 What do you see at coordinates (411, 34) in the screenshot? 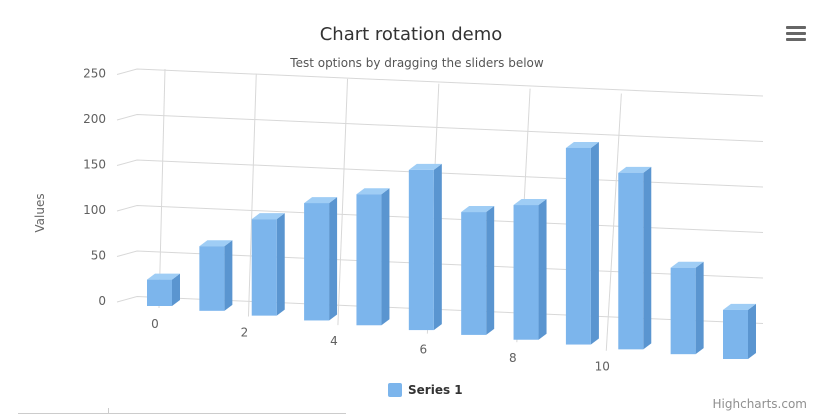
I see `chart-title: Chart rotation demo` at bounding box center [411, 34].